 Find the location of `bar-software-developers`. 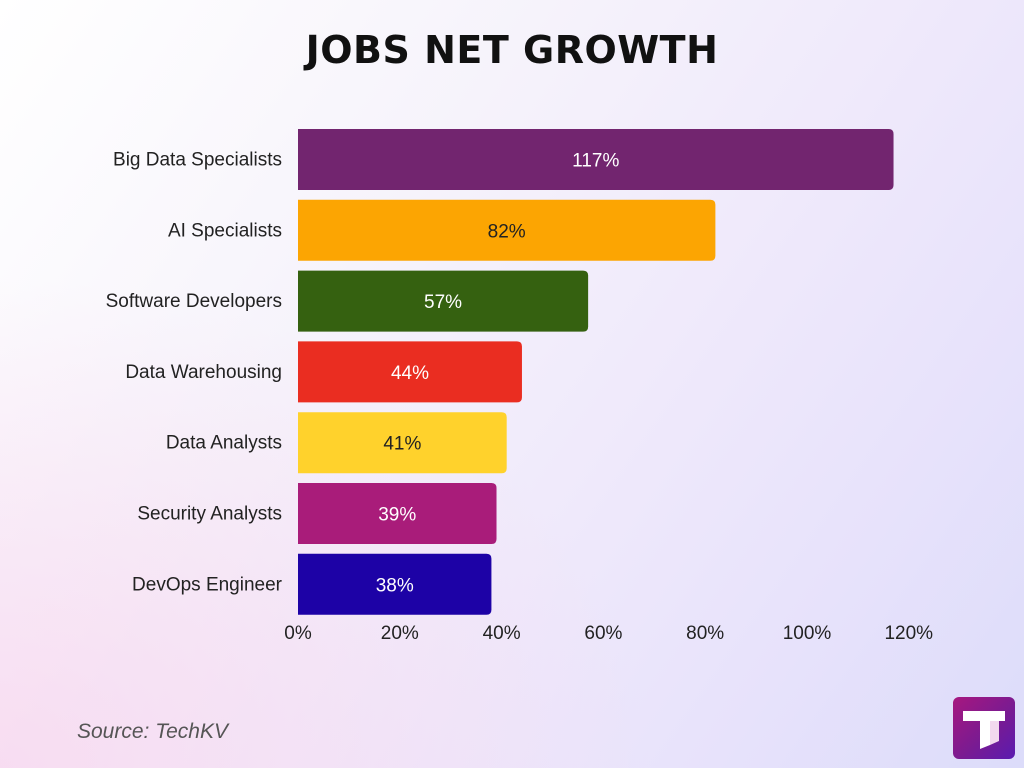

bar-software-developers is located at coordinates (443, 301).